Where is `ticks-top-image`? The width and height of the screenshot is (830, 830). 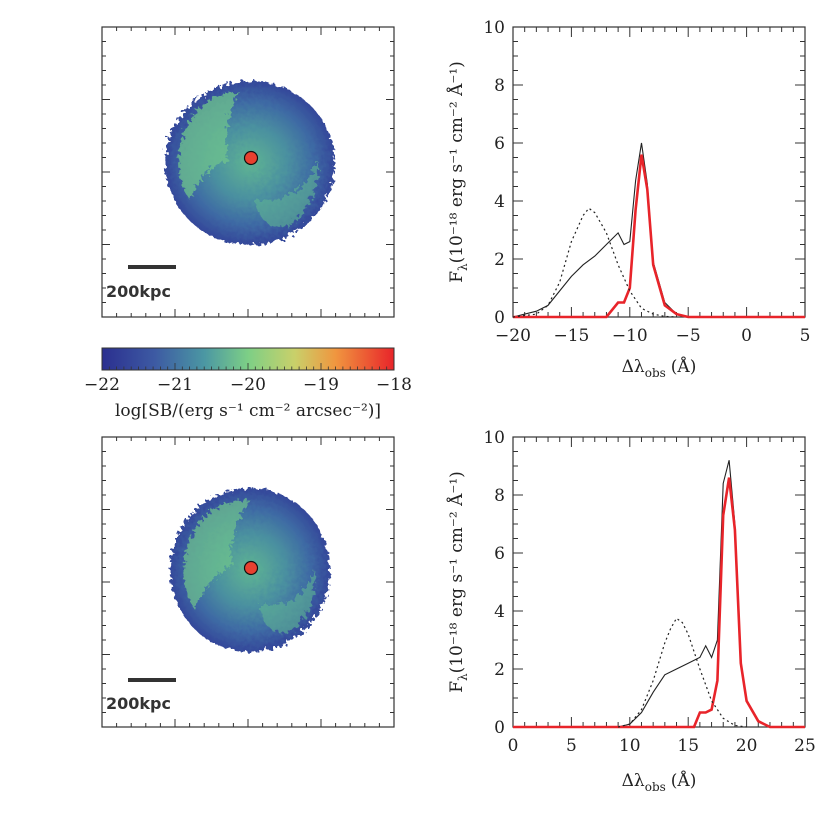
ticks-top-image is located at coordinates (248, 172).